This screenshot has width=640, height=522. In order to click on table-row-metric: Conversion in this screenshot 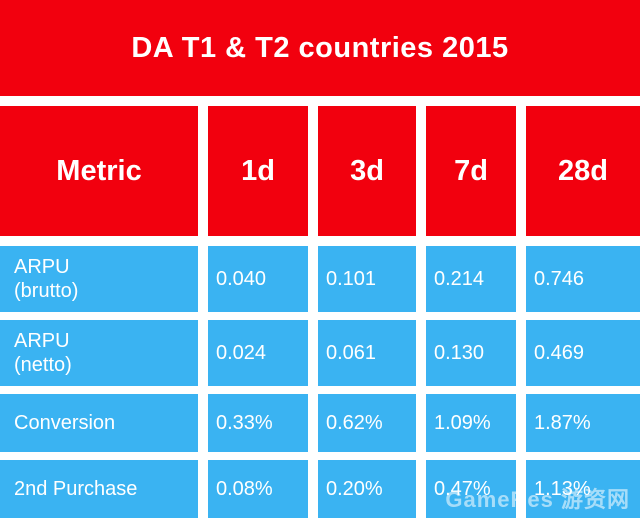, I will do `click(99, 423)`.